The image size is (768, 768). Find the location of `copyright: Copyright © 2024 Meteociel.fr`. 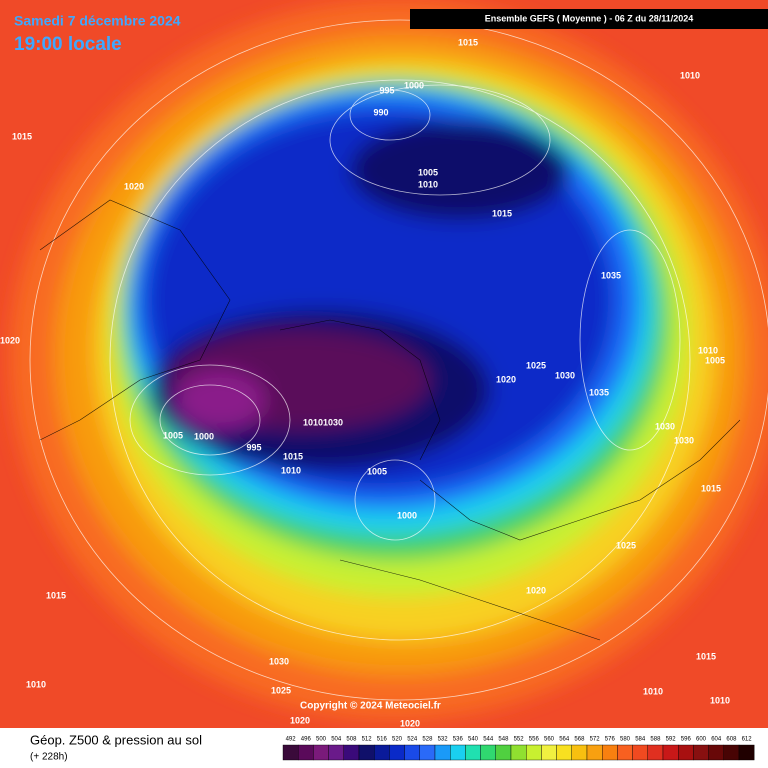

copyright: Copyright © 2024 Meteociel.fr is located at coordinates (370, 706).